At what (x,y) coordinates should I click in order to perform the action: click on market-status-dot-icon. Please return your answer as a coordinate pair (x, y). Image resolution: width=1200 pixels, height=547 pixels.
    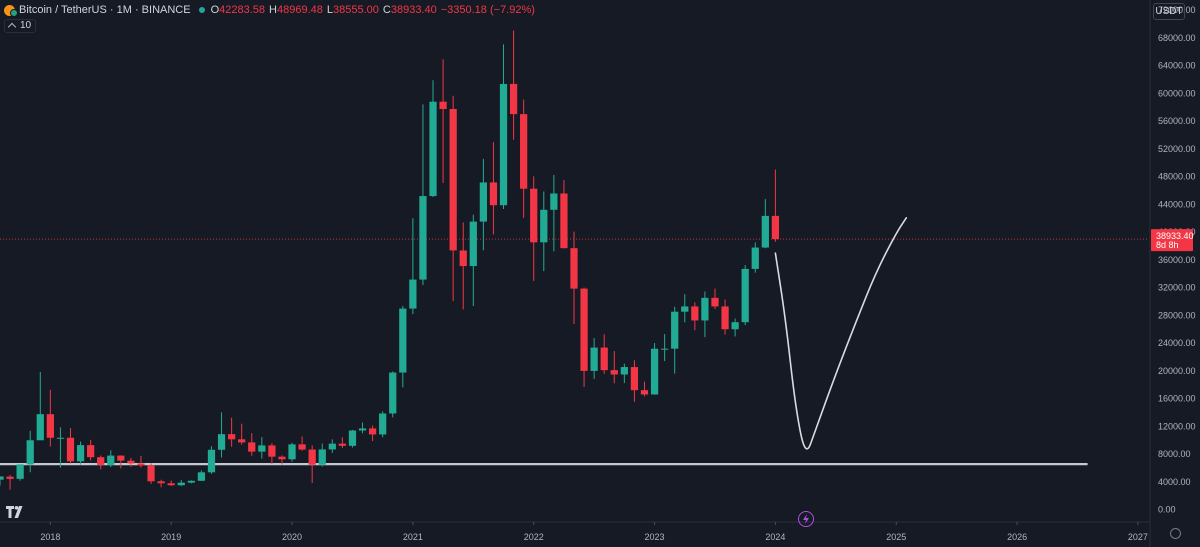
    Looking at the image, I should click on (201, 10).